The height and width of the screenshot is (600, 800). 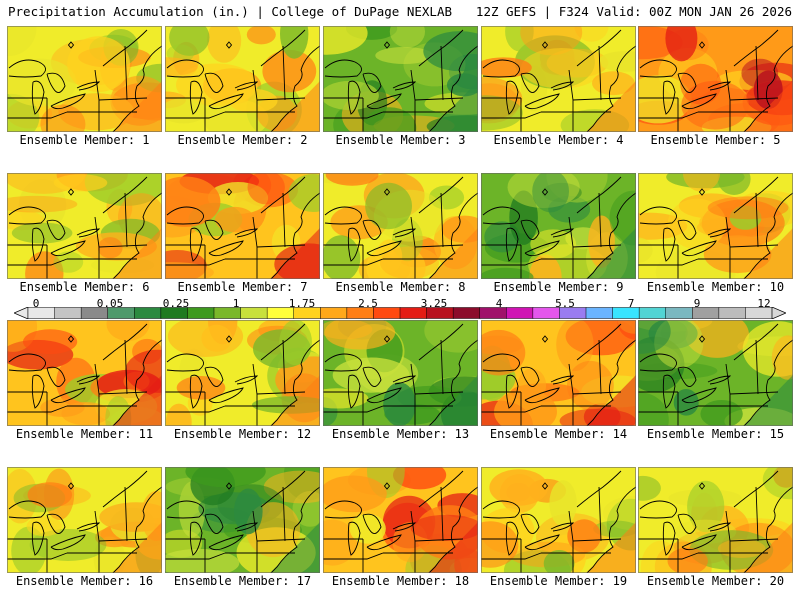 I want to click on ensemble-panel: Ensemble Member: 10, so click(x=715, y=233).